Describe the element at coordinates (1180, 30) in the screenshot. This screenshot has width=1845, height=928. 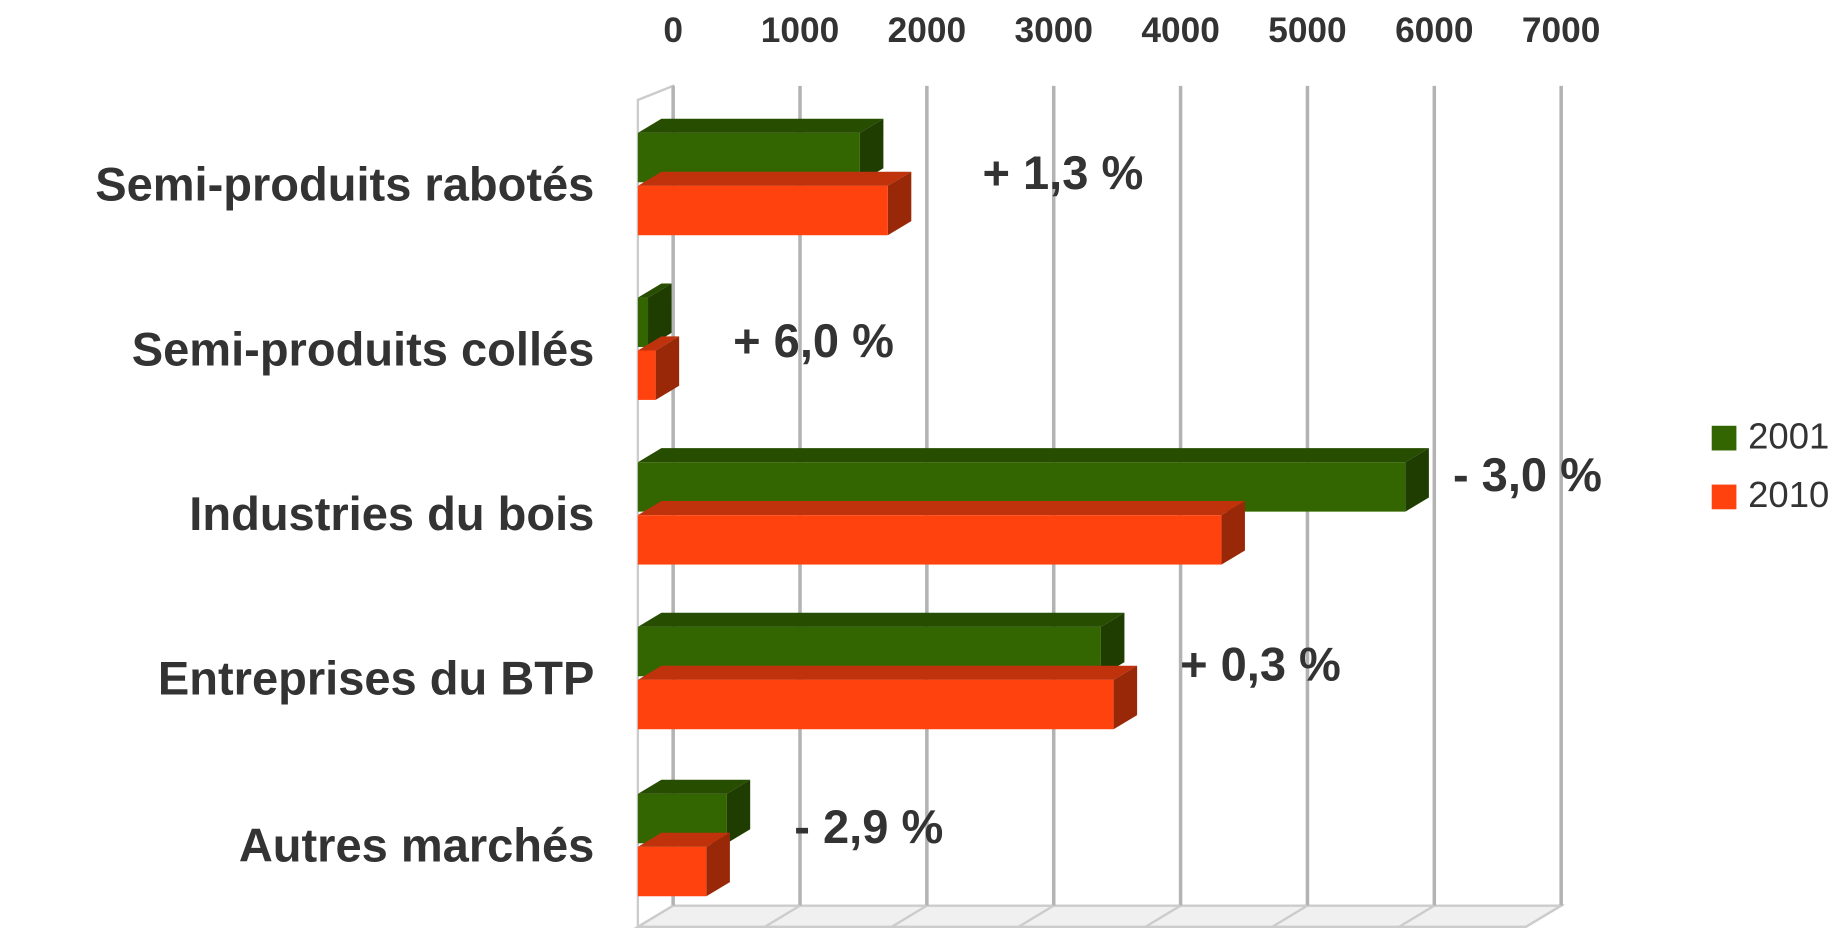
I see `x-tick-label: 4000` at that location.